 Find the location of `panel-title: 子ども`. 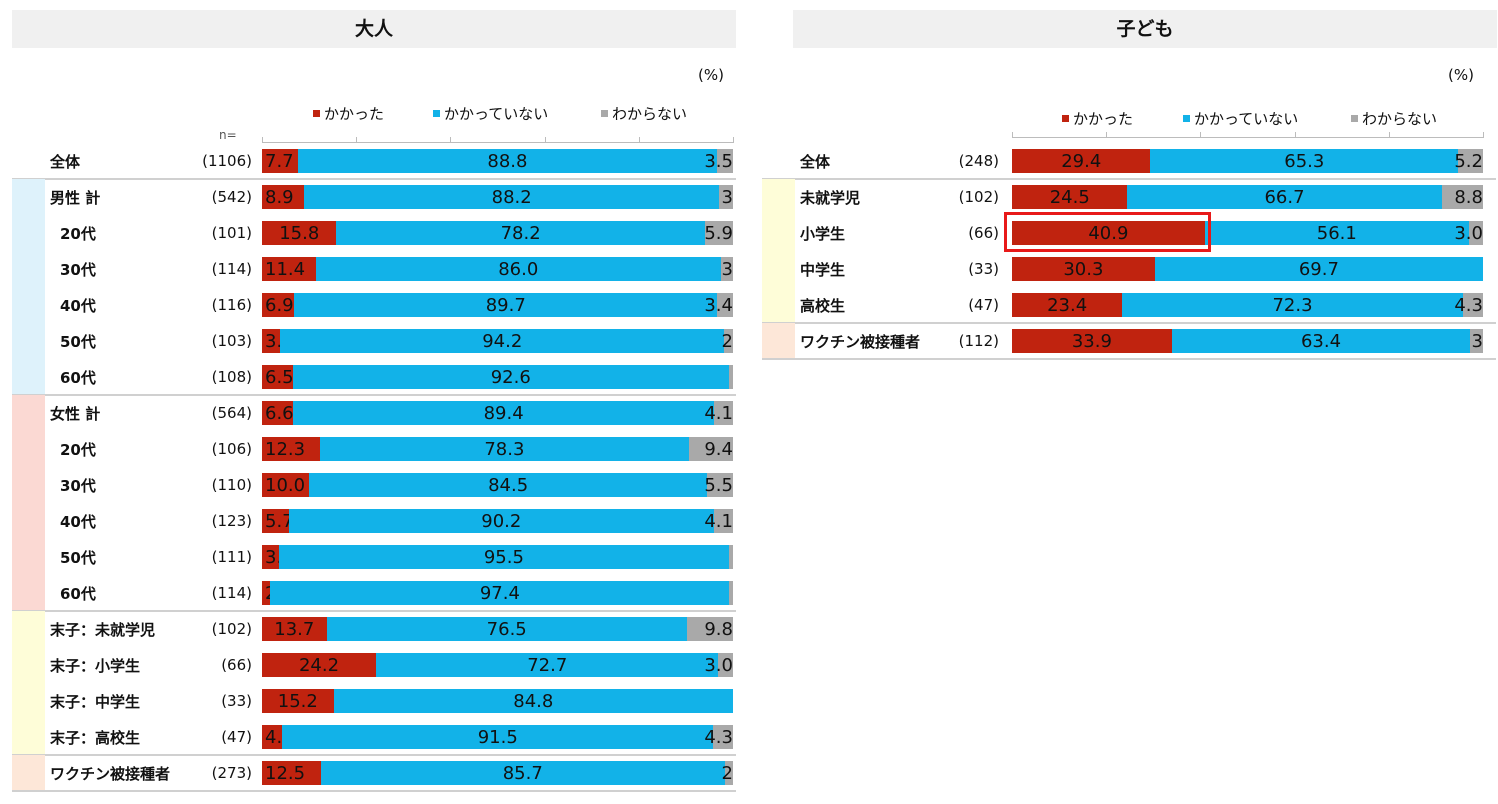

panel-title: 子ども is located at coordinates (1145, 29).